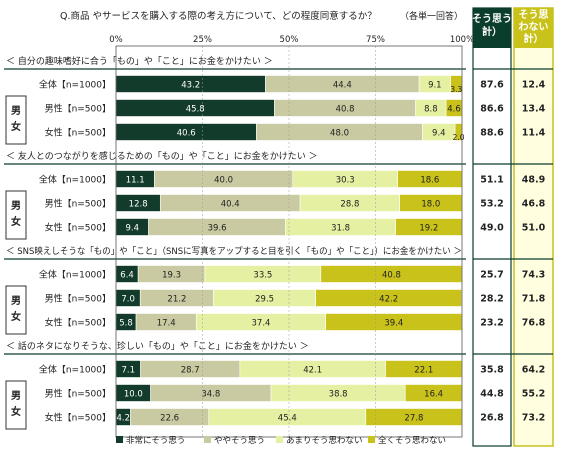 This screenshot has width=563, height=457. What do you see at coordinates (128, 300) in the screenshot?
I see `bar-value-label: 7.0` at bounding box center [128, 300].